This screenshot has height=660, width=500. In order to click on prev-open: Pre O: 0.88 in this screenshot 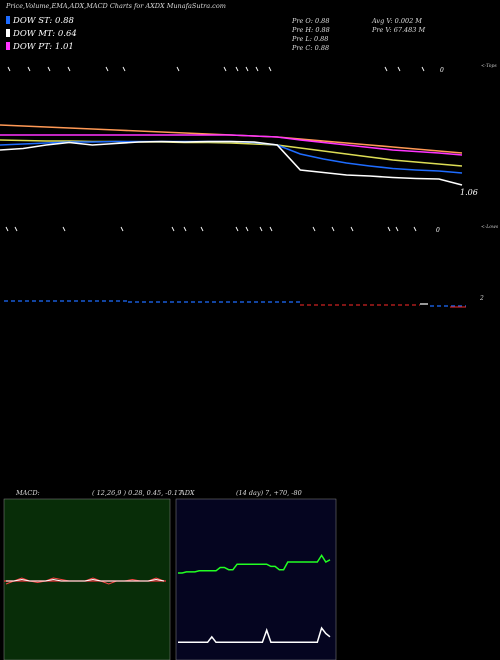, I will do `click(311, 21)`.